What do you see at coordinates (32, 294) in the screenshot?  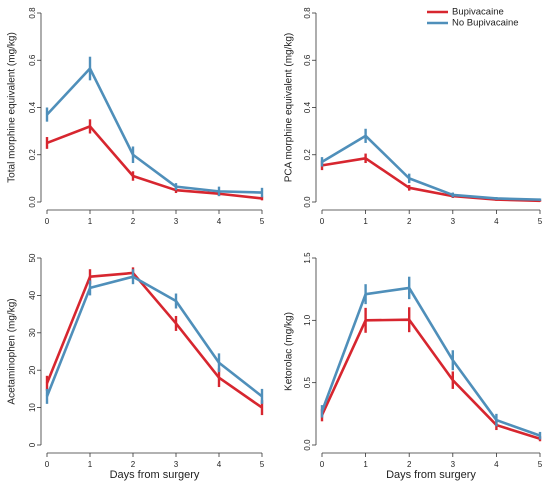 I see `y-tick-label: 40` at bounding box center [32, 294].